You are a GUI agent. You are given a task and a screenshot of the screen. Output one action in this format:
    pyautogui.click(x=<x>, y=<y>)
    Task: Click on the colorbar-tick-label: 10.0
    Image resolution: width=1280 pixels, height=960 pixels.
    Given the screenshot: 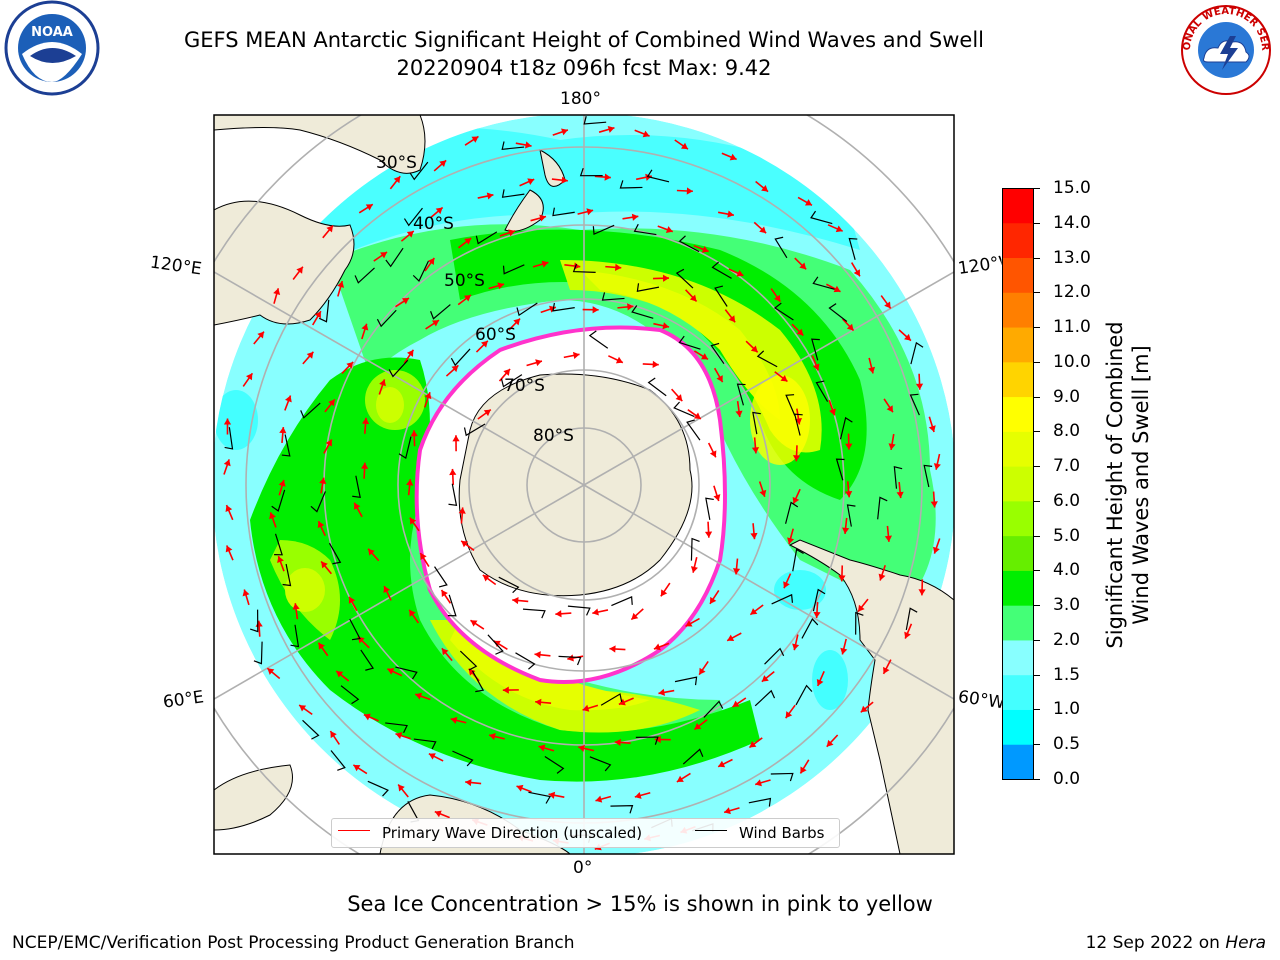 What is the action you would take?
    pyautogui.click(x=1072, y=361)
    